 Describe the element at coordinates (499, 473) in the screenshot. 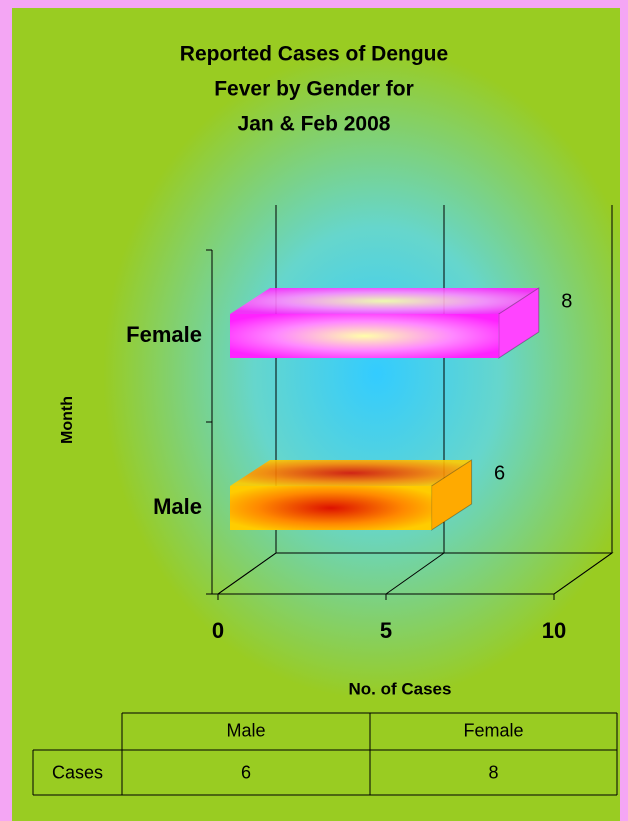

I see `value-label: 6` at that location.